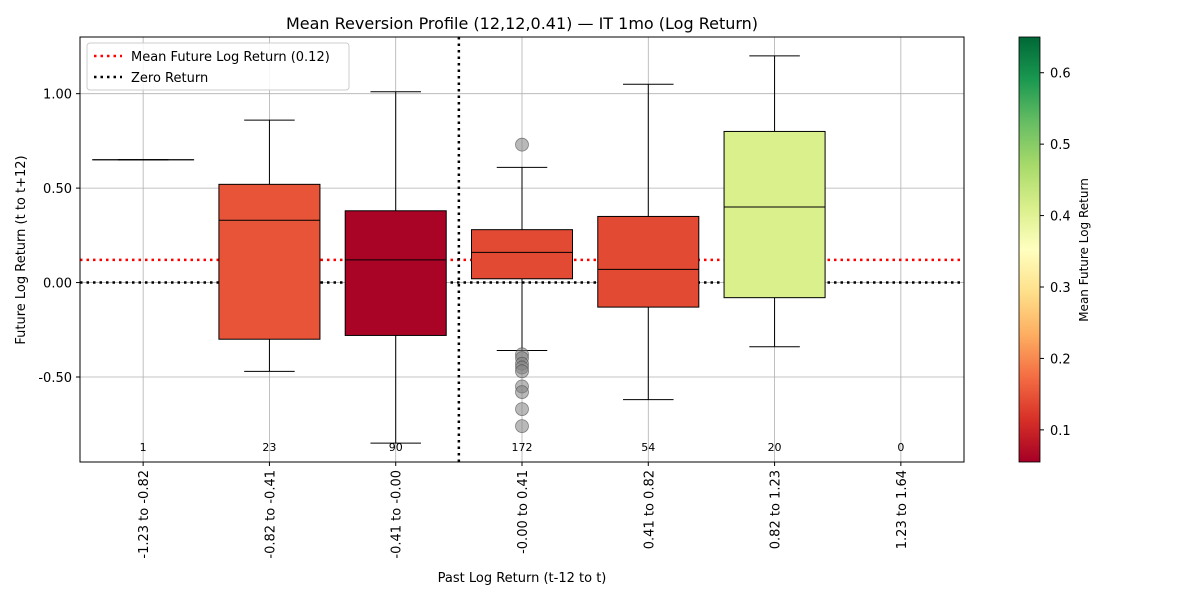 This screenshot has width=1200, height=600. I want to click on colorbar-tick-label: 0.2, so click(1060, 359).